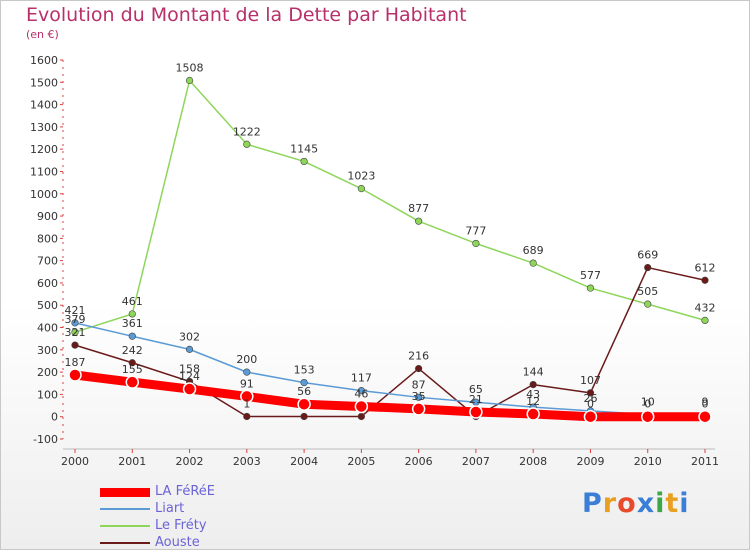  Describe the element at coordinates (47, 394) in the screenshot. I see `y-tick-label: 100` at that location.